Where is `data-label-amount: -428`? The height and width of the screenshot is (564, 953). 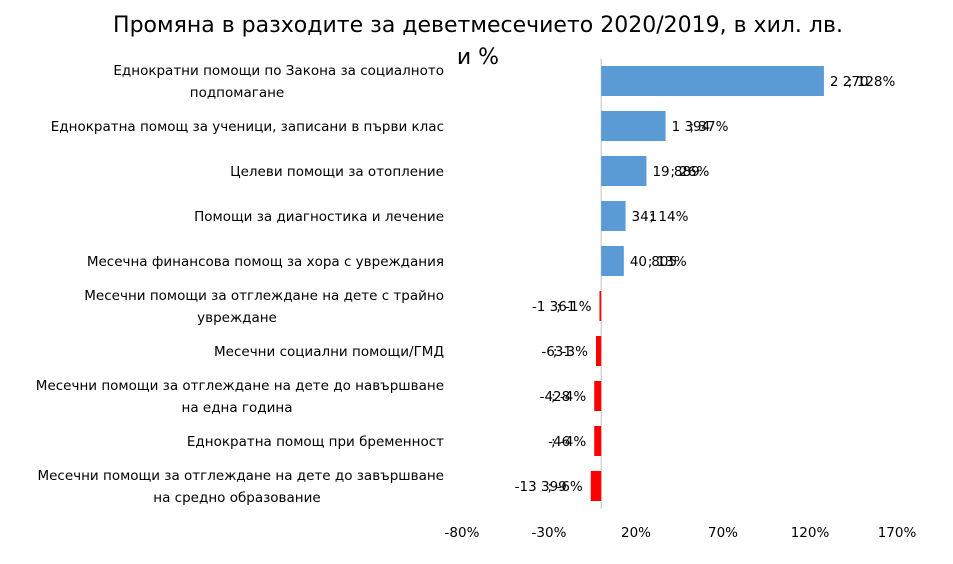 data-label-amount: -428 is located at coordinates (555, 397).